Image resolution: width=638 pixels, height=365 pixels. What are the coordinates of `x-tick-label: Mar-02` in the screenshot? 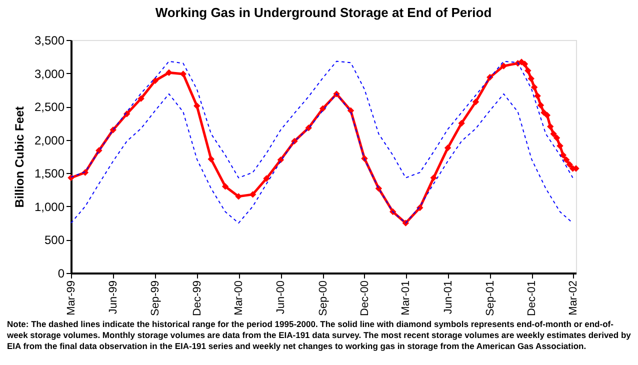 It's located at (573, 298).